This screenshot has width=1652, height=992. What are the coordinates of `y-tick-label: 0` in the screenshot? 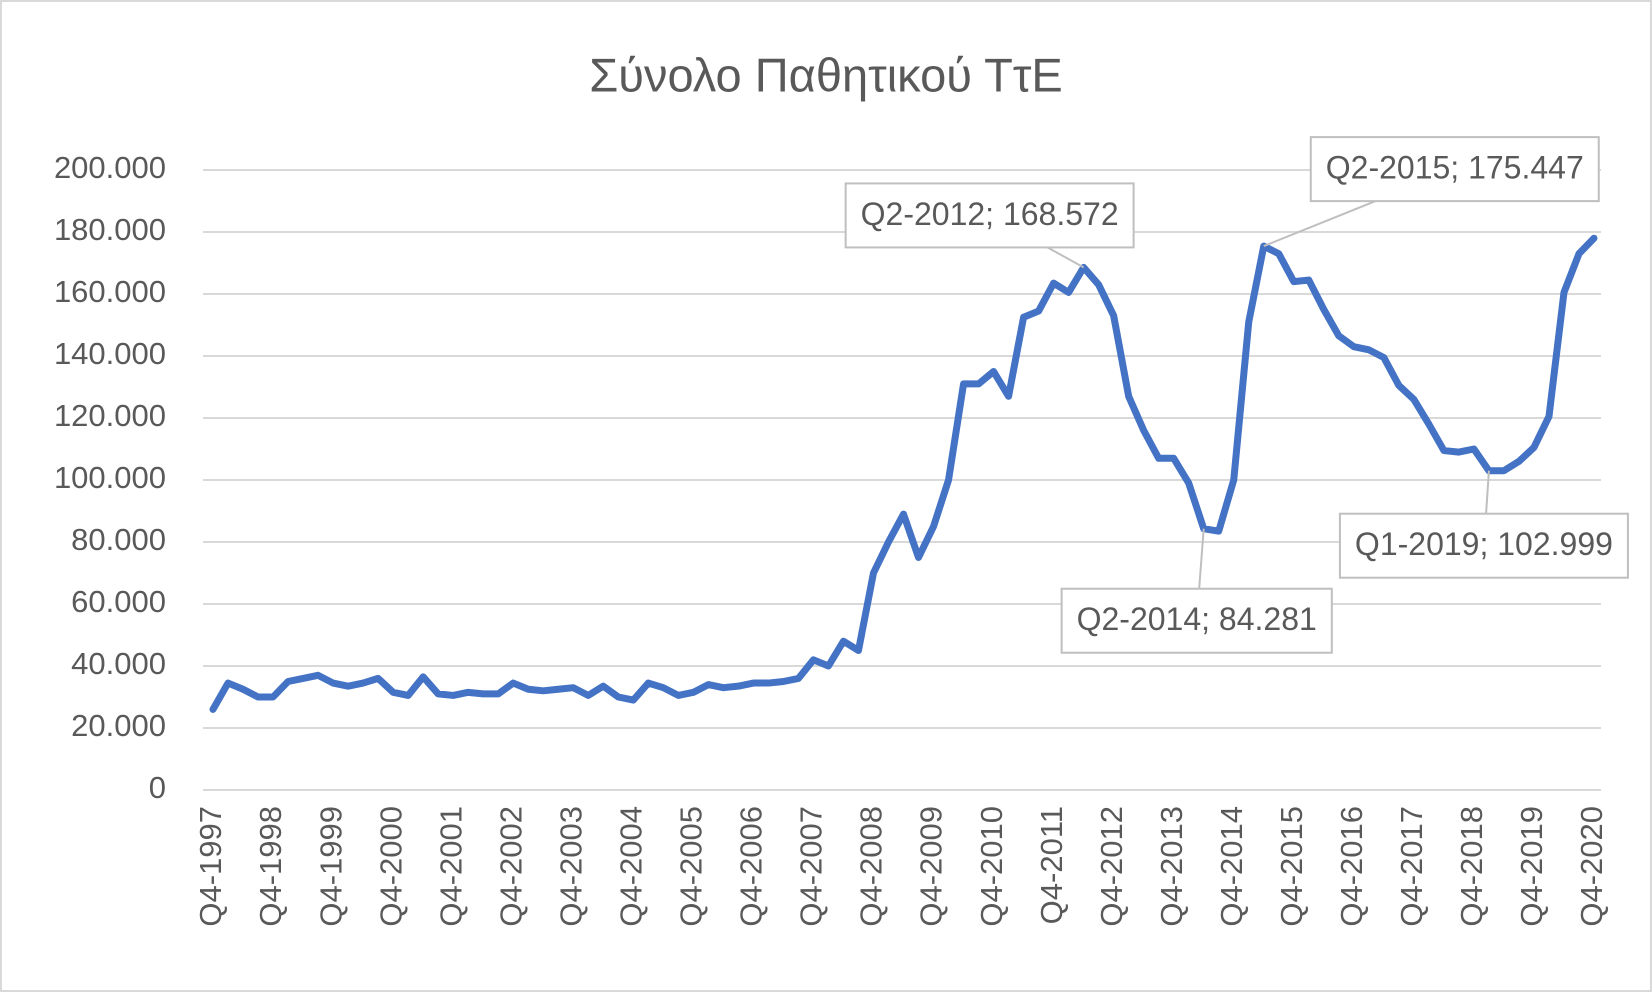 It's located at (157, 787).